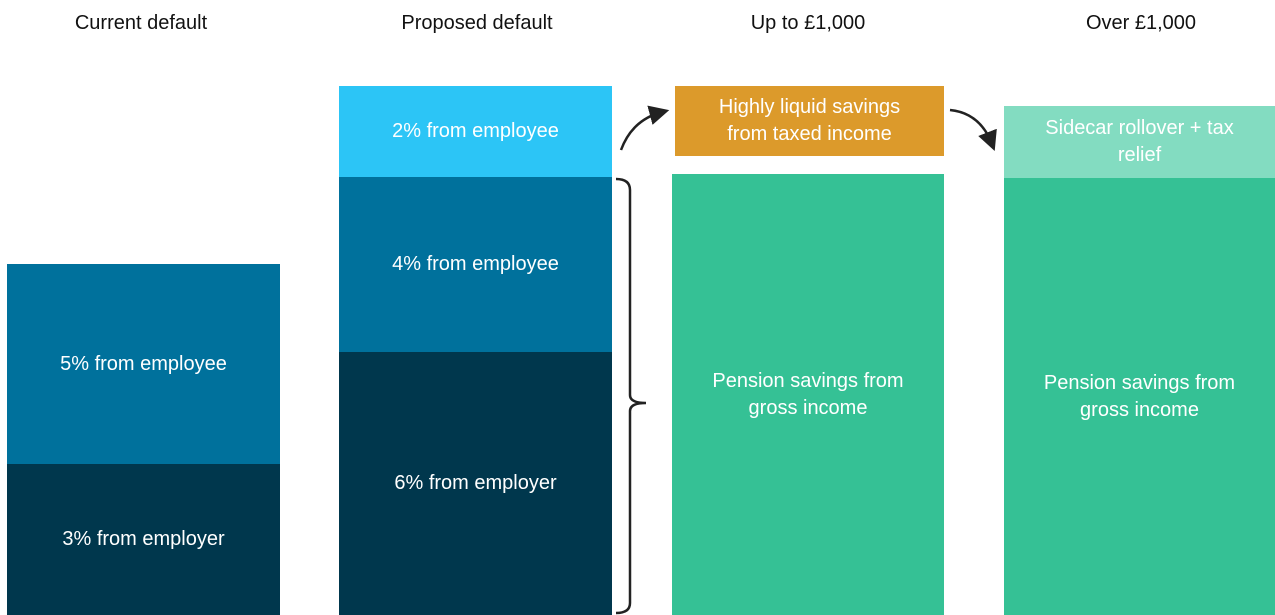 This screenshot has height=615, width=1275. Describe the element at coordinates (809, 134) in the screenshot. I see `block-label: from taxed income` at that location.